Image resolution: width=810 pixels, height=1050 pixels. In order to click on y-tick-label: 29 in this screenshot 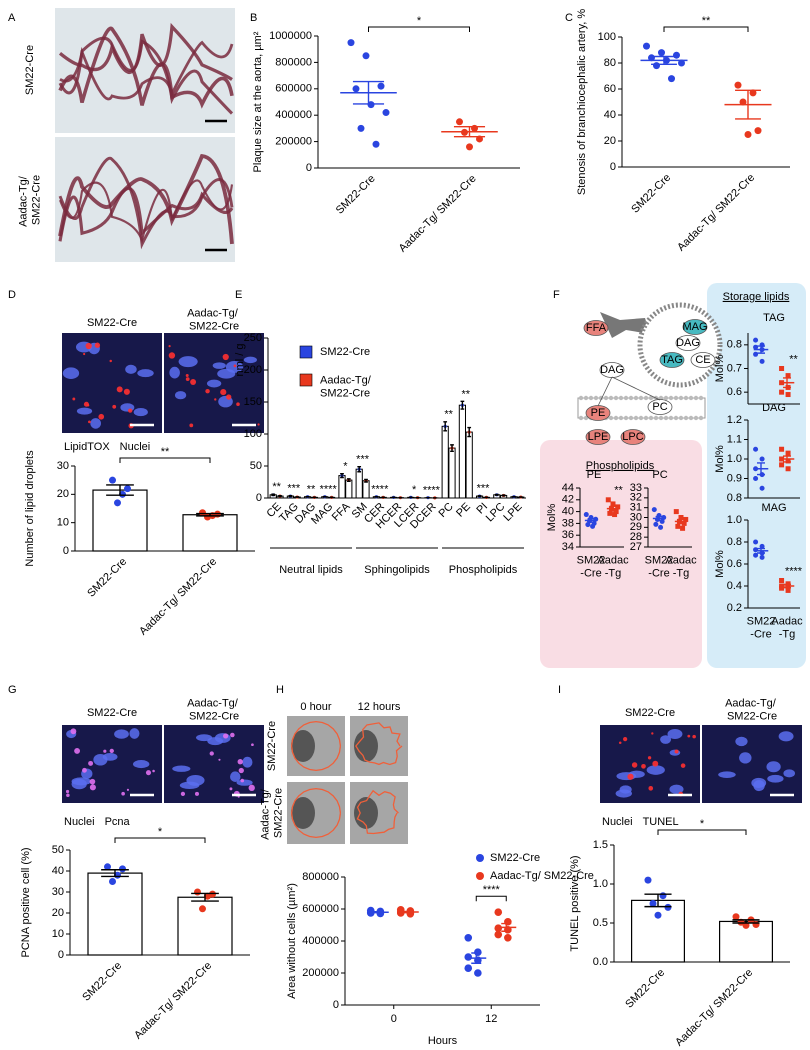, I will do `click(636, 527)`.